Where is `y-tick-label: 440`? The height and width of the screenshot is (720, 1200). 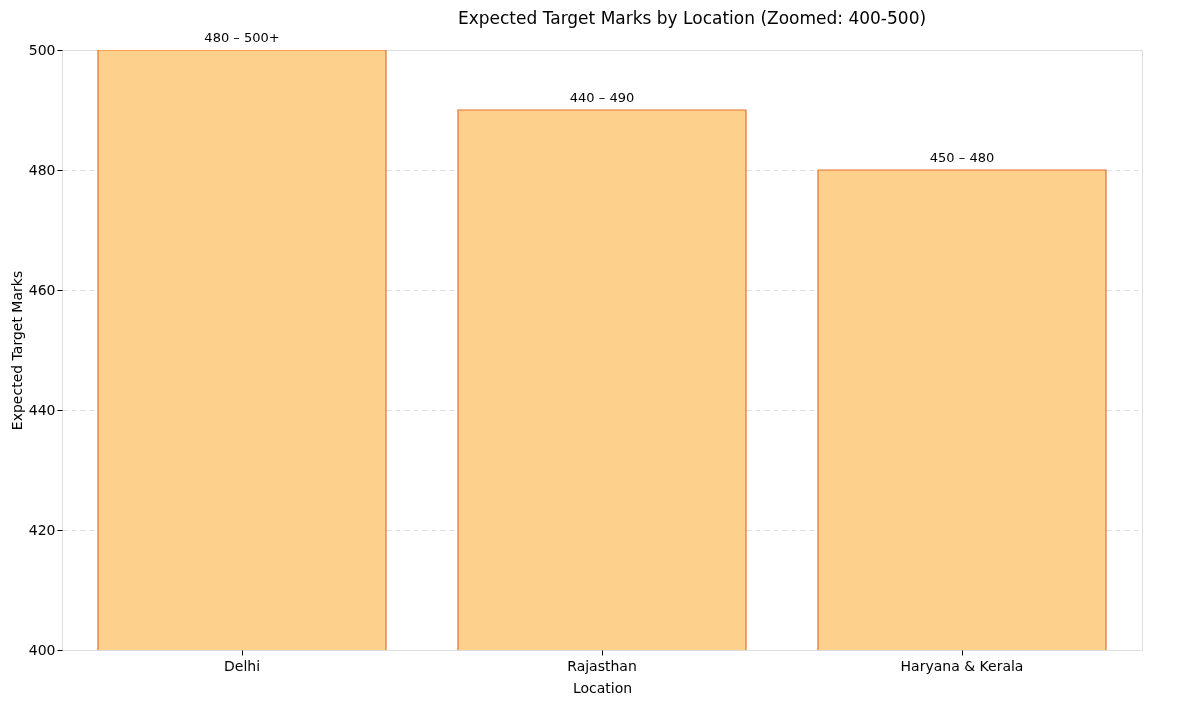 y-tick-label: 440 is located at coordinates (42, 409).